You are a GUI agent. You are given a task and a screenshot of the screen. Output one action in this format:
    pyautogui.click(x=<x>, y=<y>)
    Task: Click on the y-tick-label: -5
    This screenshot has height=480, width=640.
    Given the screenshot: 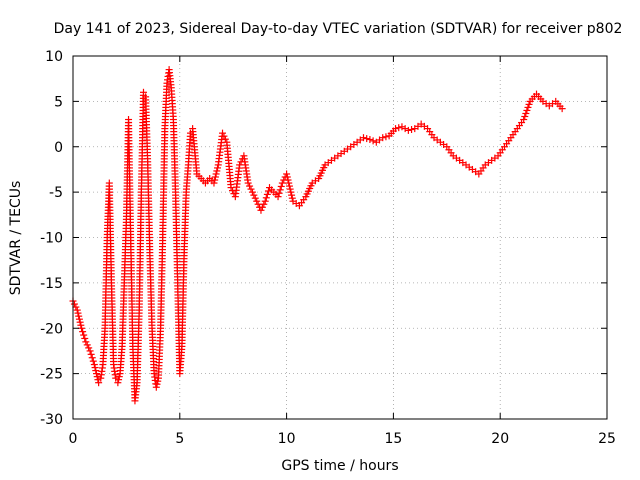 What is the action you would take?
    pyautogui.click(x=56, y=193)
    